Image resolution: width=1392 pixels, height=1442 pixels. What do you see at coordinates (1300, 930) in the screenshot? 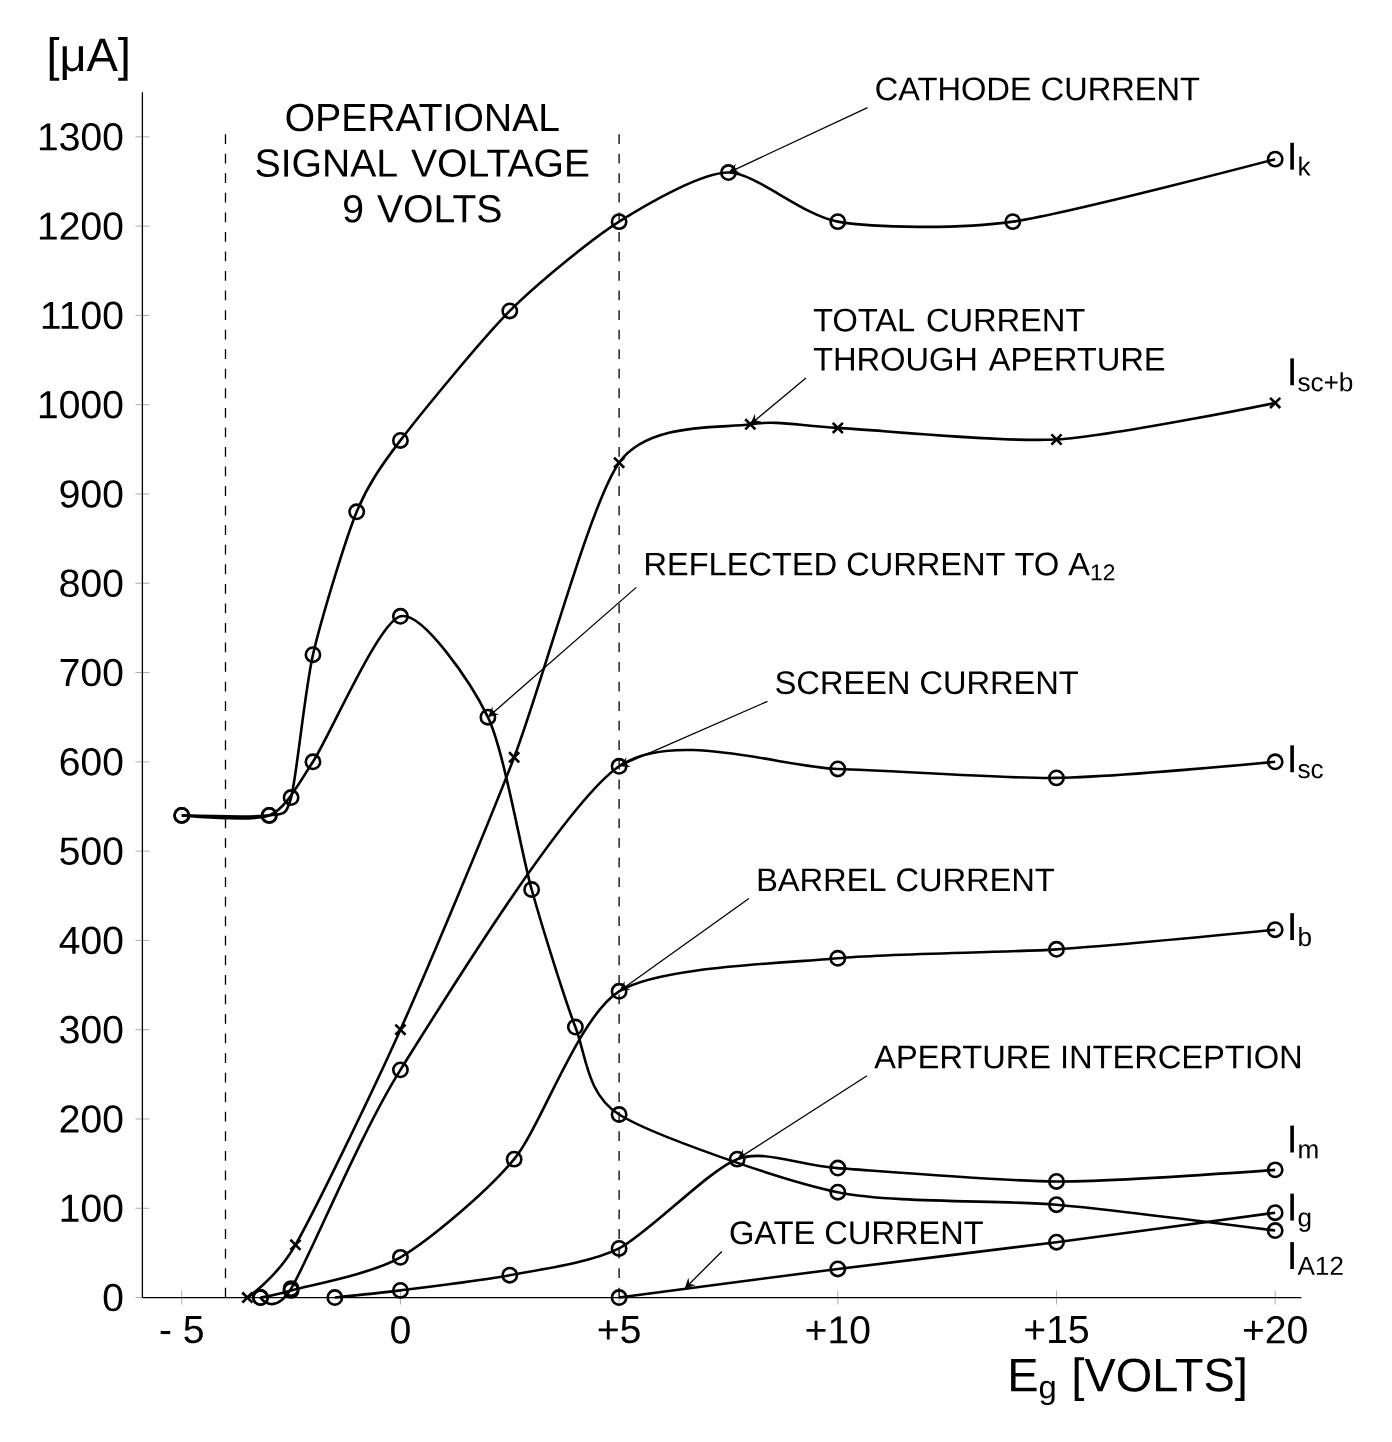
I see `series-label: I$_{b}$` at bounding box center [1300, 930].